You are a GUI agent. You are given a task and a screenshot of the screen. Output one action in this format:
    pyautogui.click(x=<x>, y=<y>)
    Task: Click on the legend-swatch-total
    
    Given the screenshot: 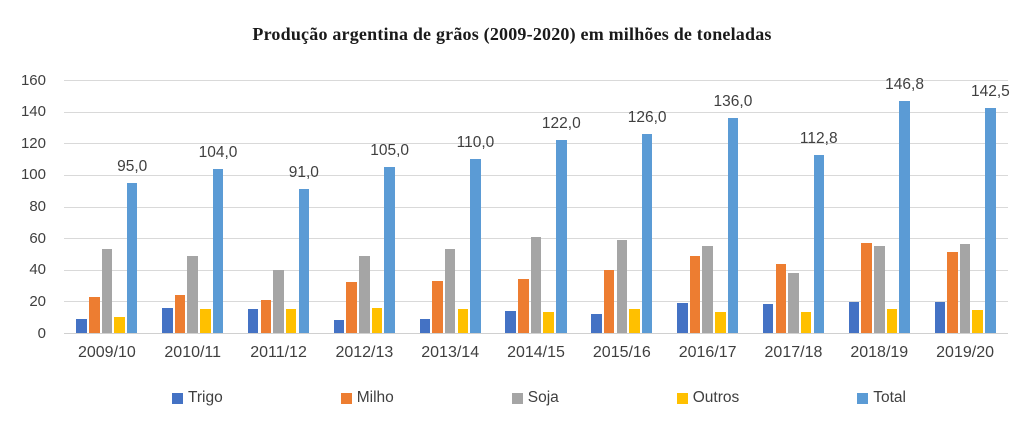 What is the action you would take?
    pyautogui.click(x=863, y=398)
    